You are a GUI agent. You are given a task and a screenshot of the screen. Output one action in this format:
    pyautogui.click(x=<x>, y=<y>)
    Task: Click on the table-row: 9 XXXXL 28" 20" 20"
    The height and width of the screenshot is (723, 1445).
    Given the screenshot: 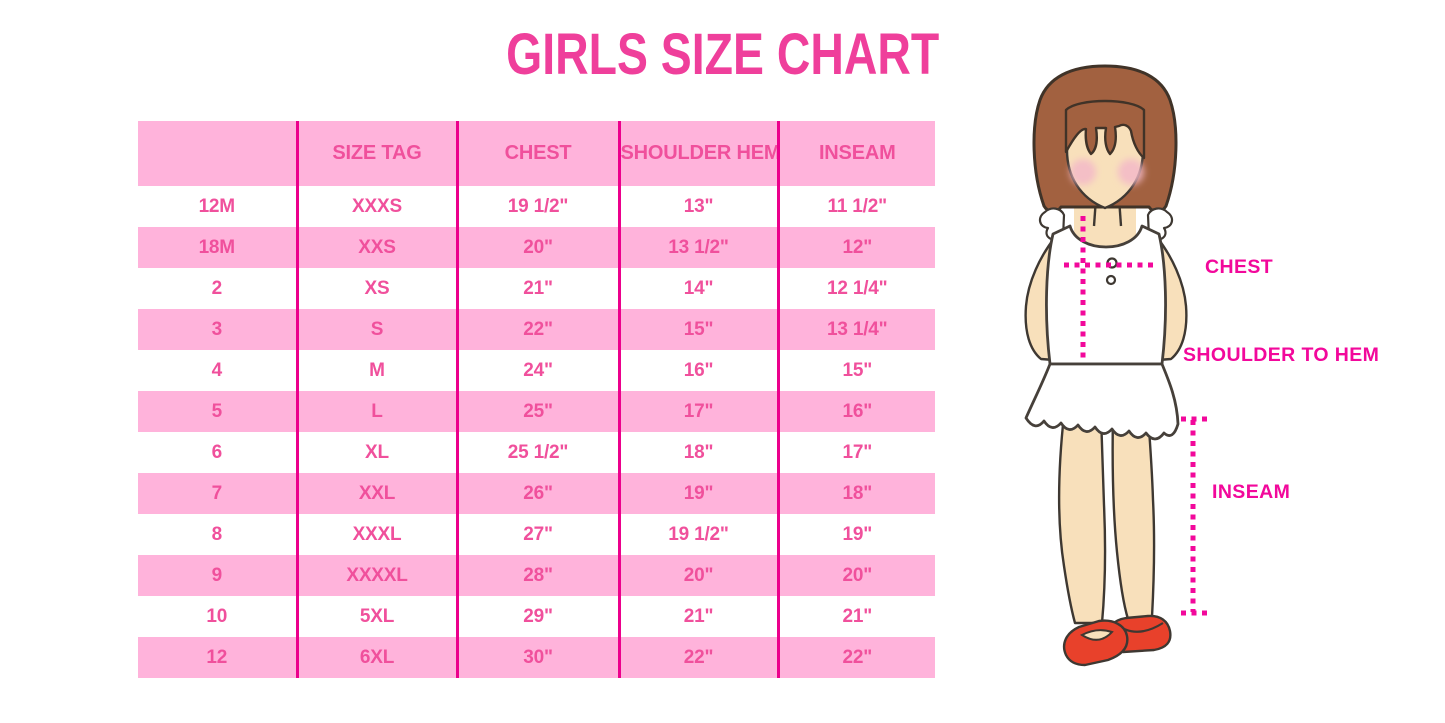 What is the action you would take?
    pyautogui.click(x=536, y=575)
    